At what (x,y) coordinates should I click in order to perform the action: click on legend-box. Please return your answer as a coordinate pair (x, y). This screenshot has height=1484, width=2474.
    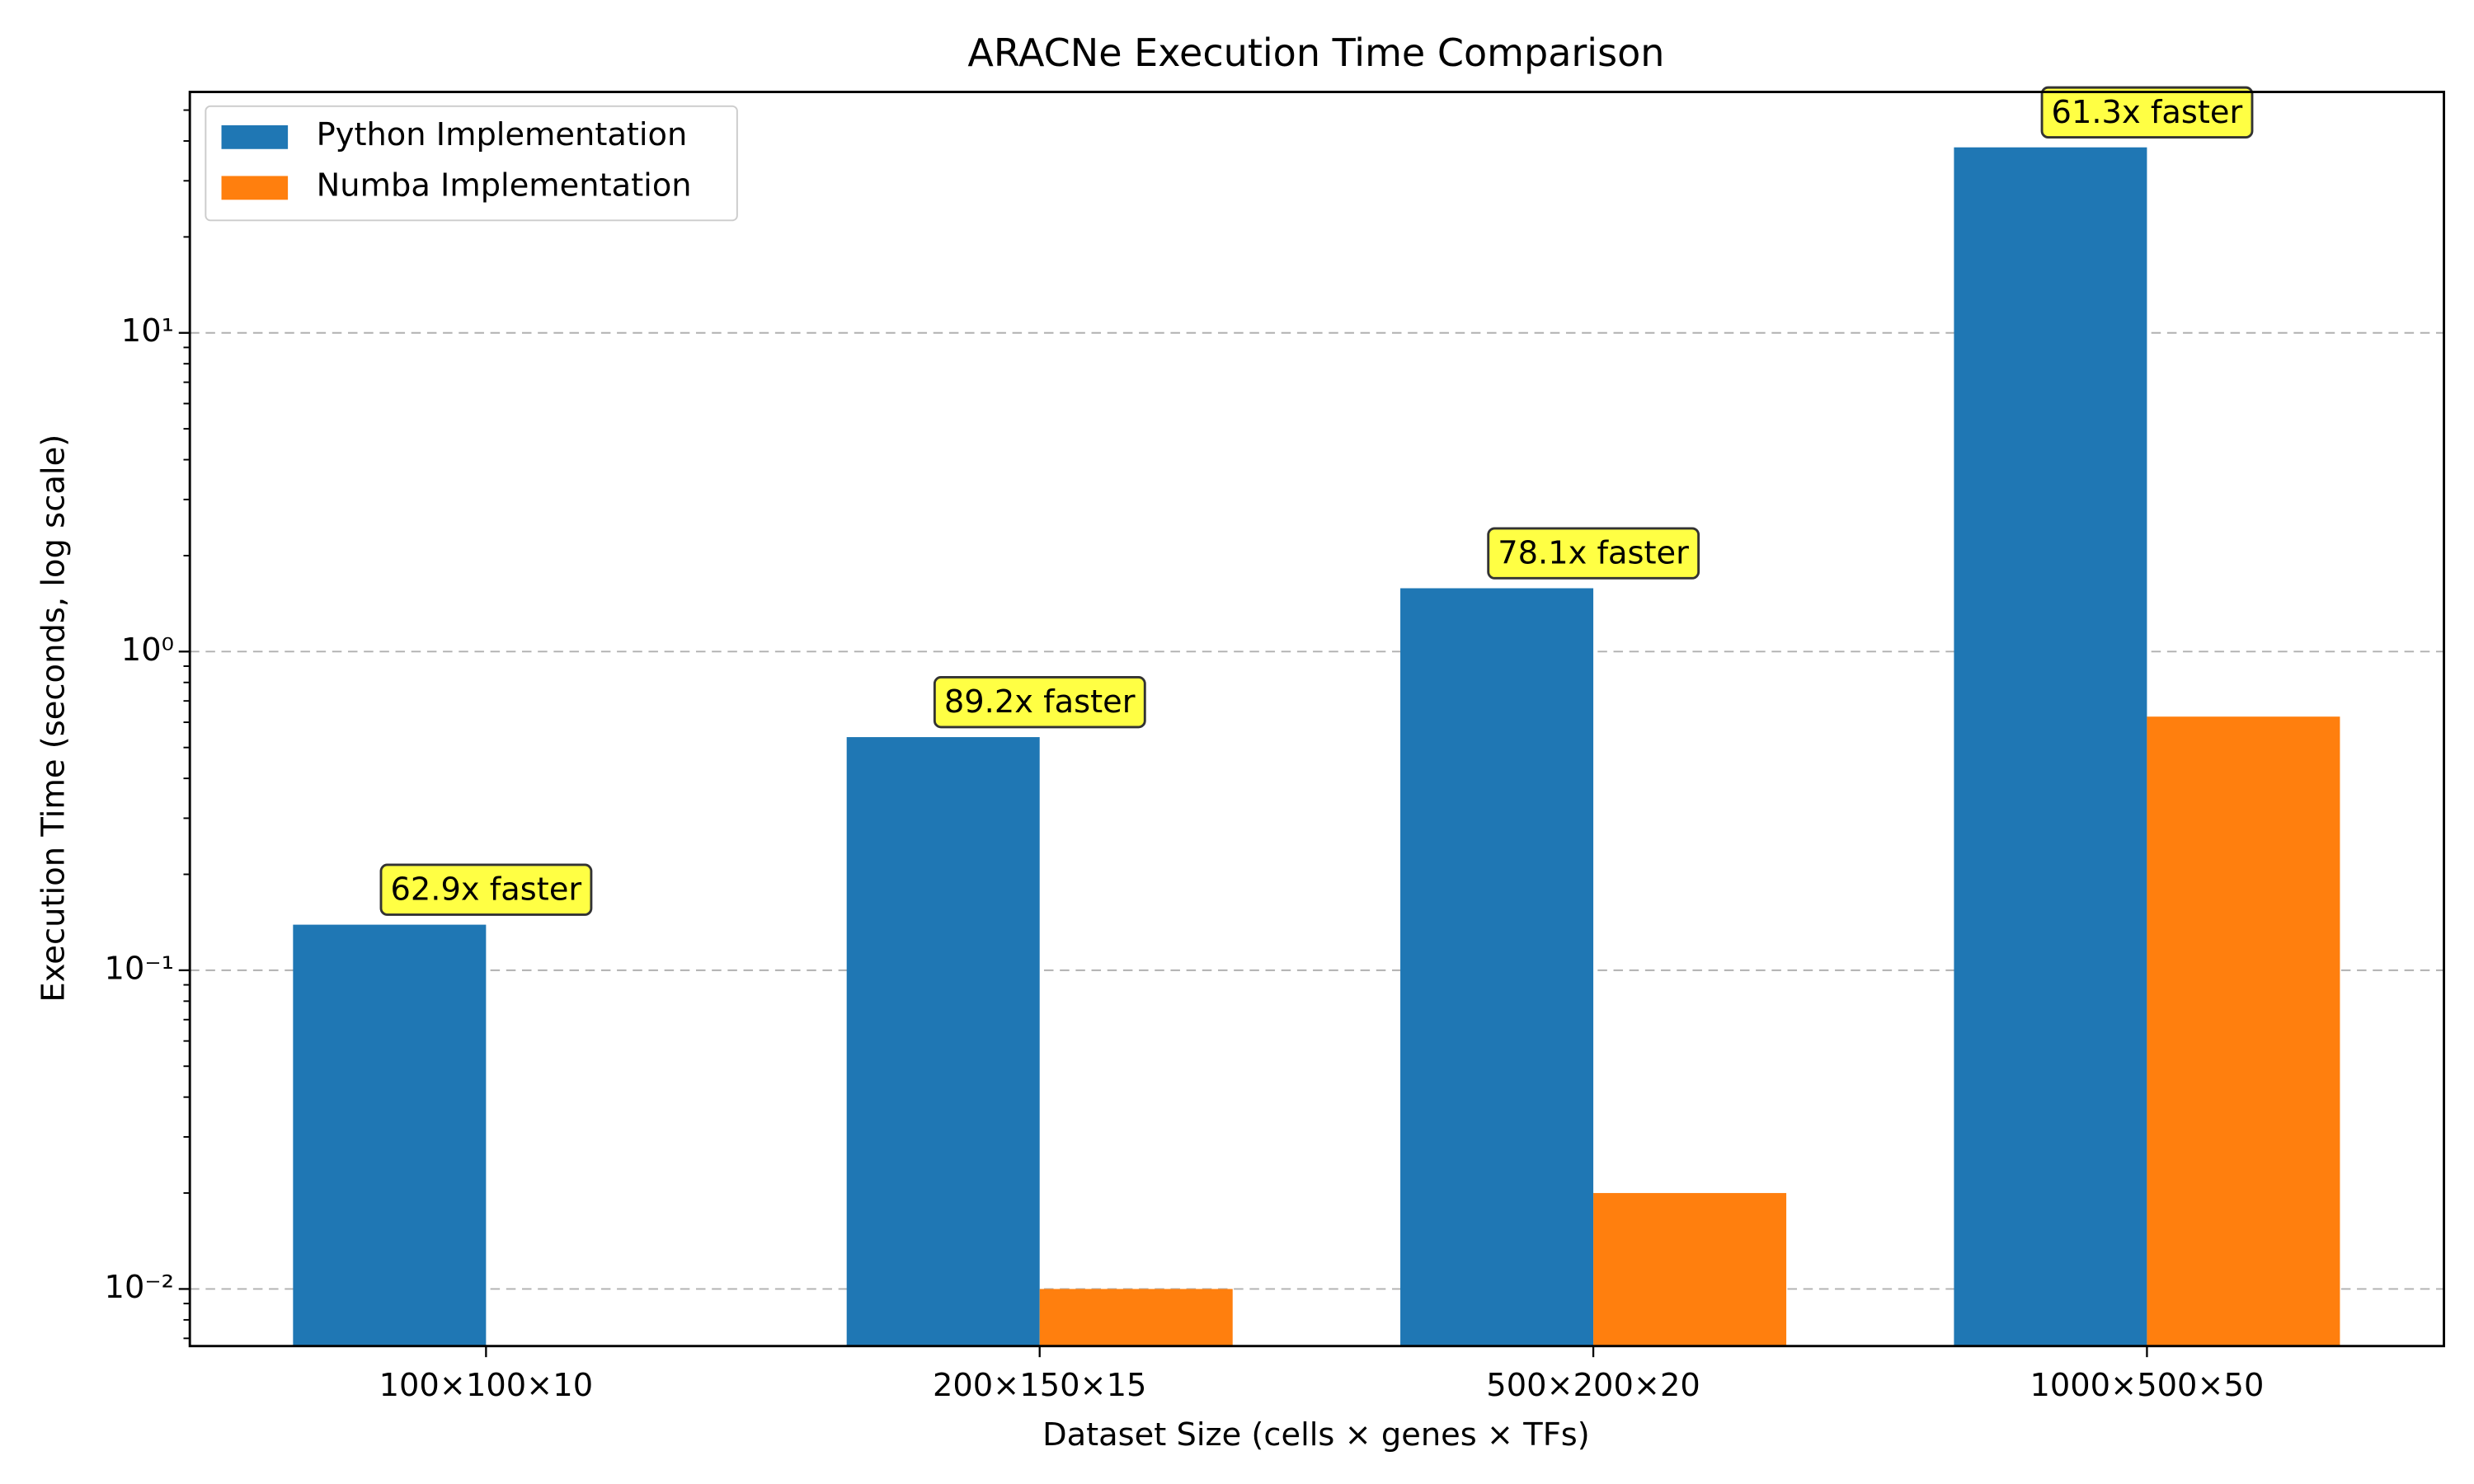
    Looking at the image, I should click on (471, 163).